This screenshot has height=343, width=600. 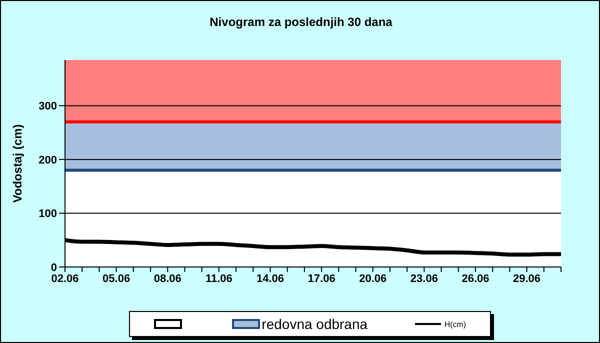 I want to click on y-tick-label: 300, so click(x=47, y=106).